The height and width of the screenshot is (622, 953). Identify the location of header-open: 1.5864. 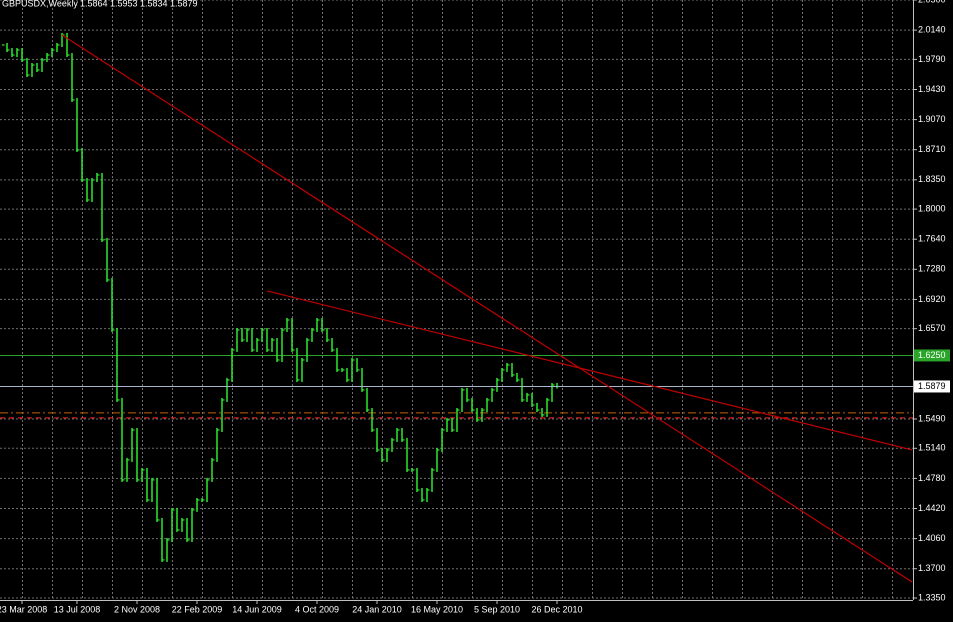
(94, 4).